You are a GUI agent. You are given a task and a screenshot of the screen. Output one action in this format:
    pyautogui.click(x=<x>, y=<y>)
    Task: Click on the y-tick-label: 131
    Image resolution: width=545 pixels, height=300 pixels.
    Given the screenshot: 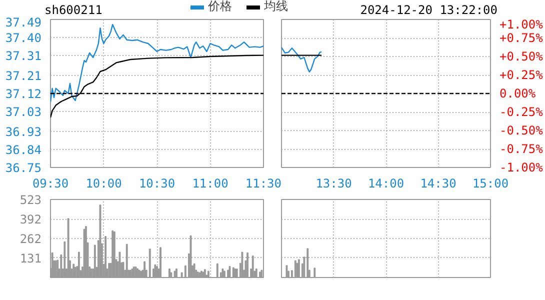 What is the action you would take?
    pyautogui.click(x=31, y=258)
    